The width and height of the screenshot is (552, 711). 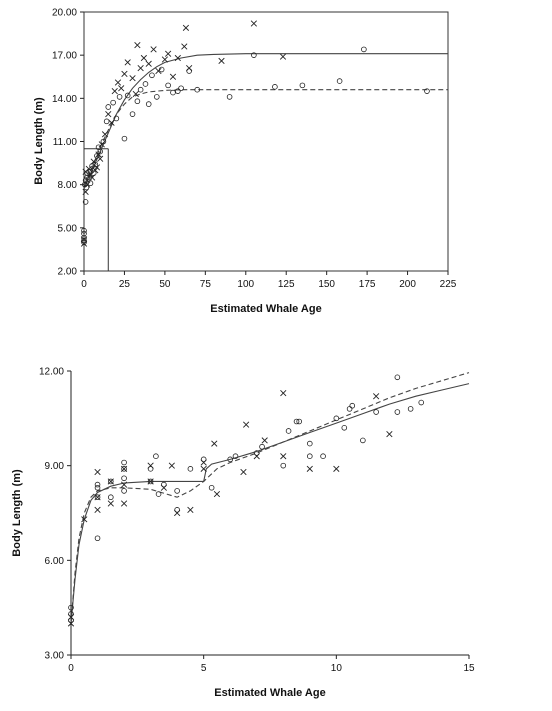 What do you see at coordinates (84, 284) in the screenshot?
I see `x-tick-label: 0` at bounding box center [84, 284].